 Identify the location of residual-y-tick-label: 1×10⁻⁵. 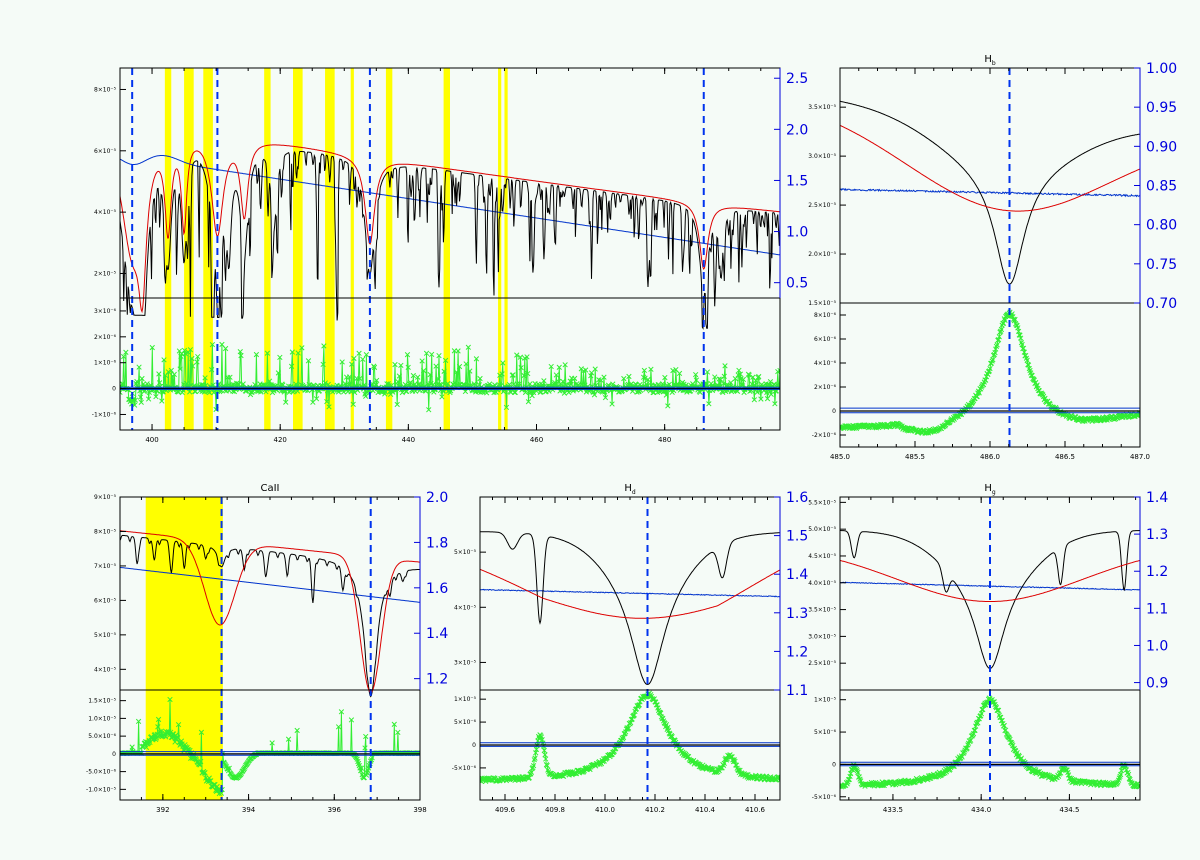
(465, 699).